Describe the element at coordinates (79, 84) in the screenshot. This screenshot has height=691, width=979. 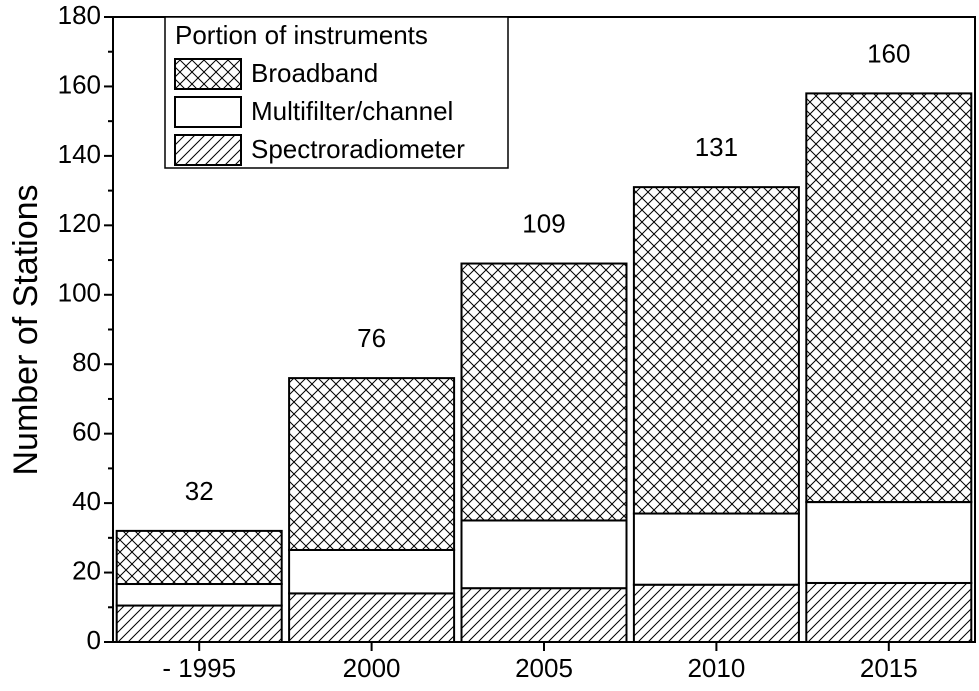
I see `y-tick-label: 160` at that location.